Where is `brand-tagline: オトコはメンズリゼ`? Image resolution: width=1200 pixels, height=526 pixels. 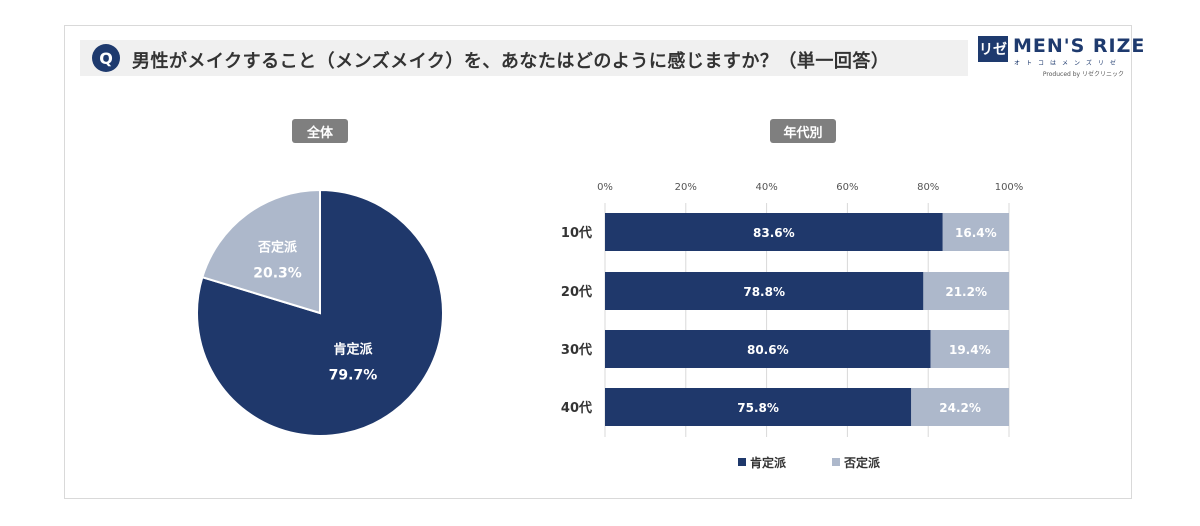 brand-tagline: オトコはメンズリゼ is located at coordinates (1068, 63).